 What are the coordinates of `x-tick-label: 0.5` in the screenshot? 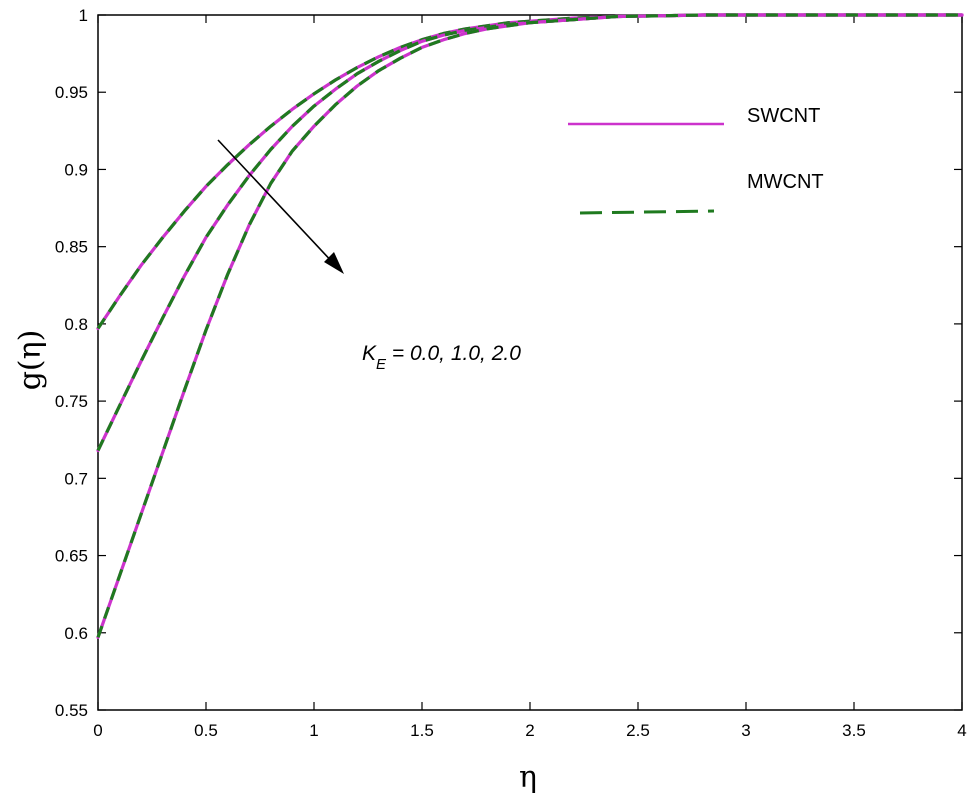 It's located at (206, 730).